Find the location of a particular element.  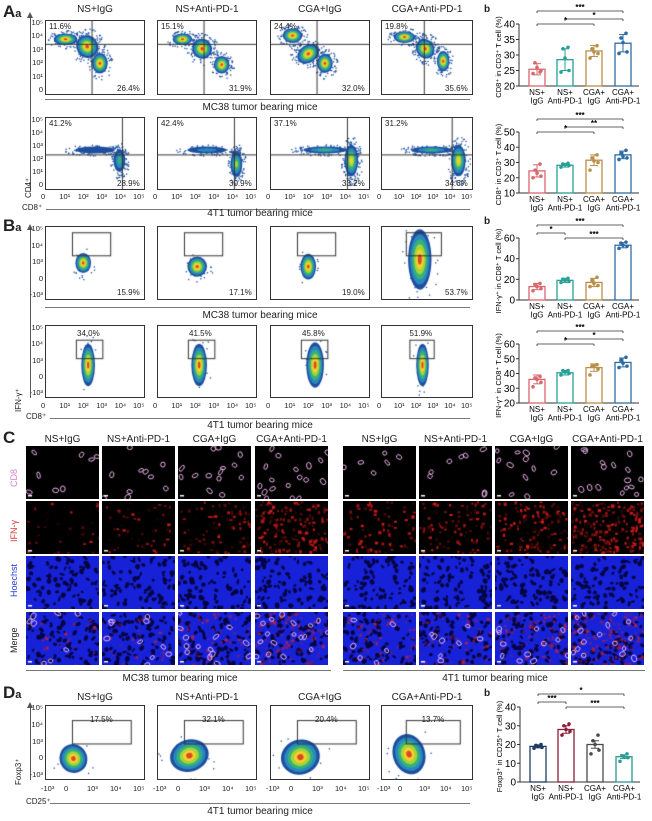

y-tick-label: 50 is located at coordinates (510, 133).